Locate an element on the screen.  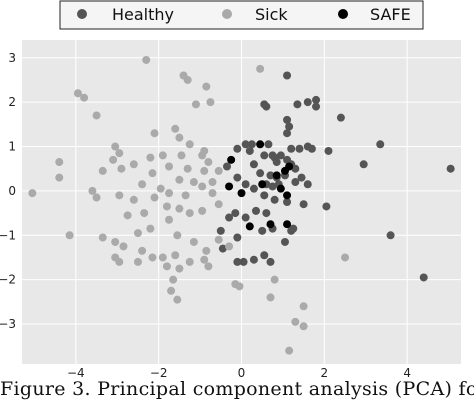
y-tick-labels: −3 −2 −1 0 1 2 3 is located at coordinates (8, 191).